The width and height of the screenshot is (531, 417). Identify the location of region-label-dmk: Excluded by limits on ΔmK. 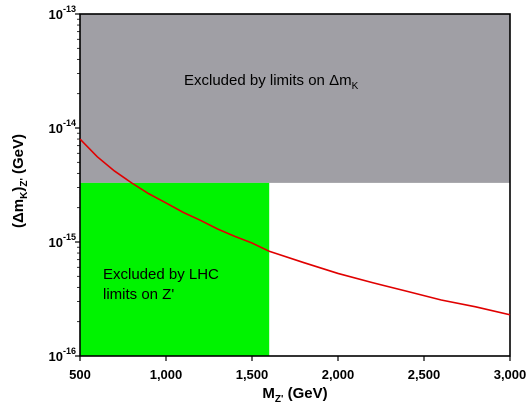
(271, 82).